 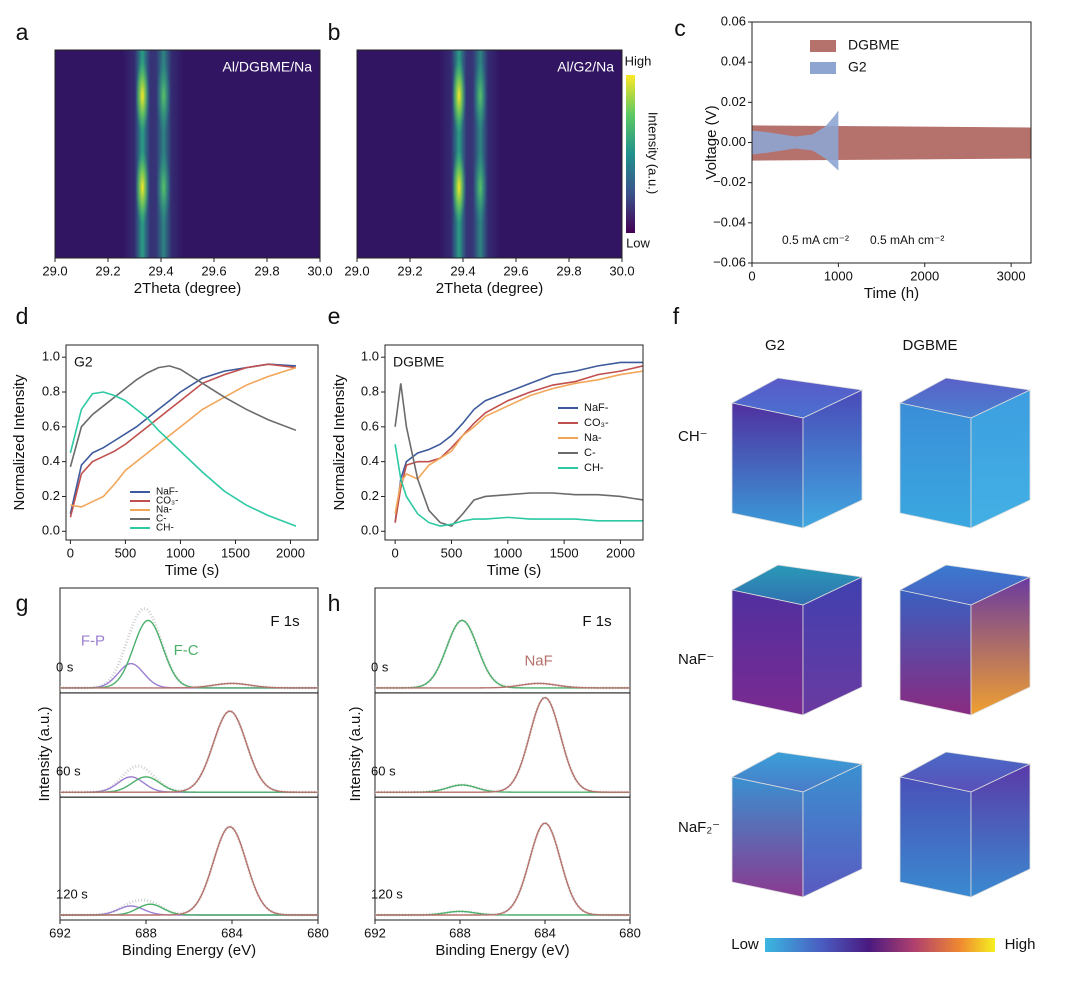 I want to click on y-tick-label: −0.06, so click(x=729, y=261).